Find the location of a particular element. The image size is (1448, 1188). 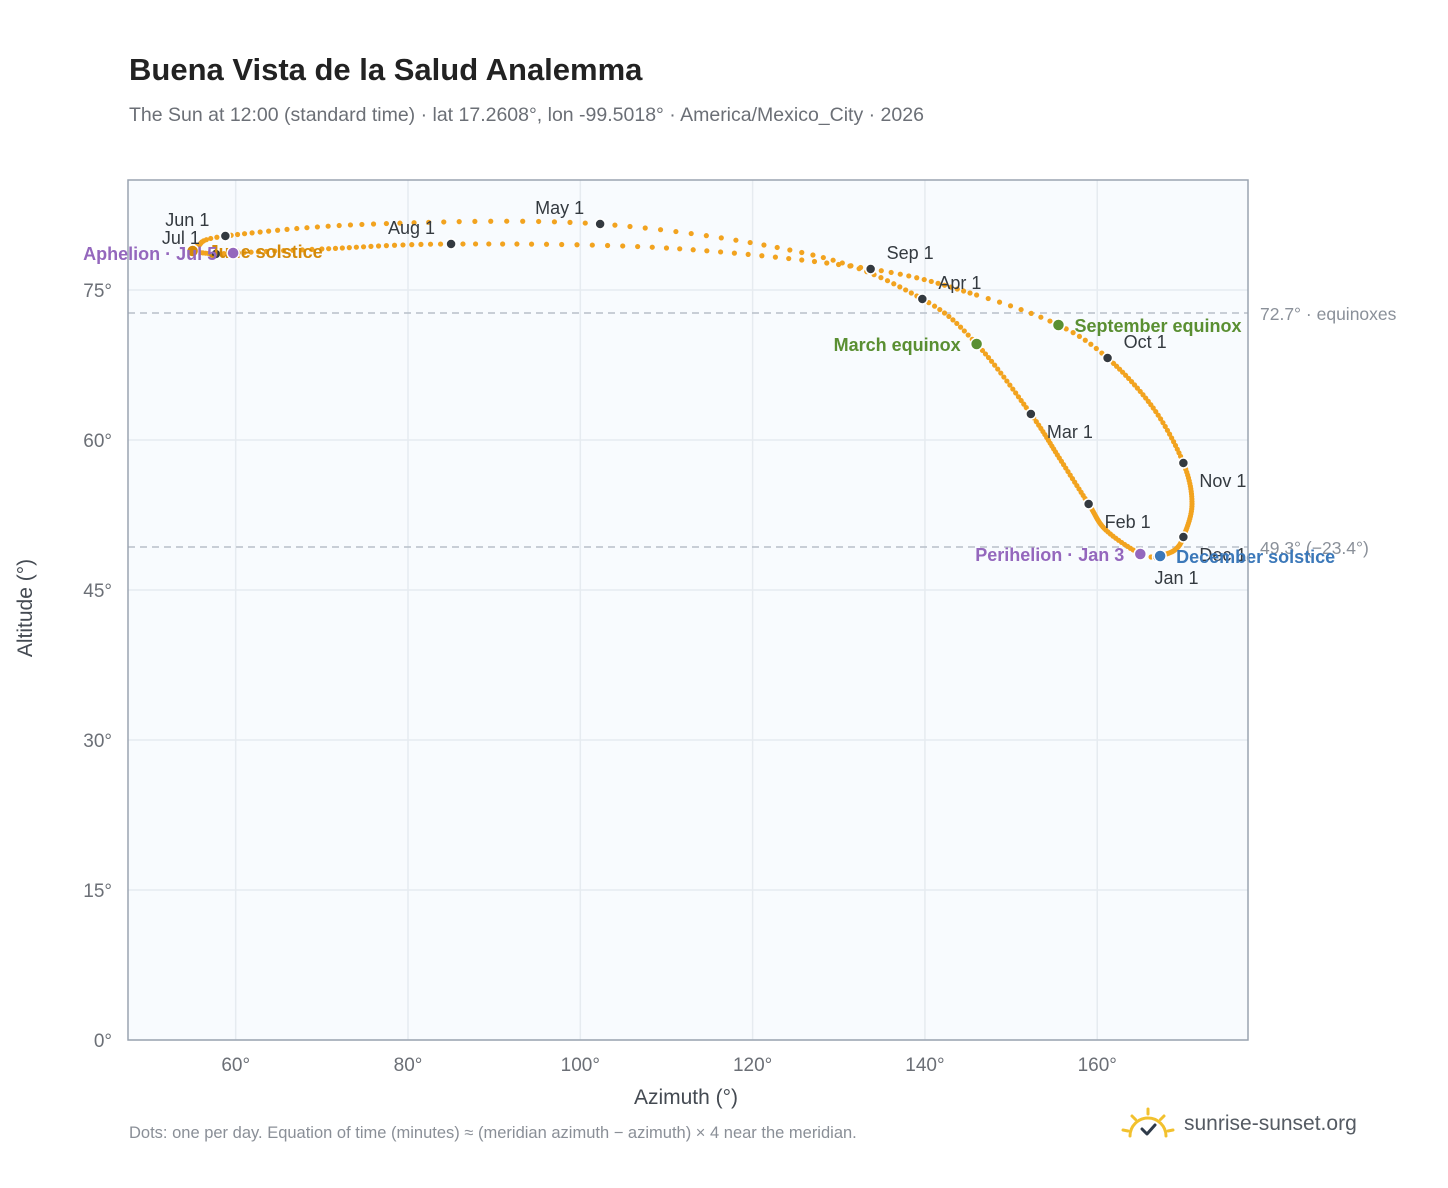

y-tick-label: 45° is located at coordinates (97, 591).